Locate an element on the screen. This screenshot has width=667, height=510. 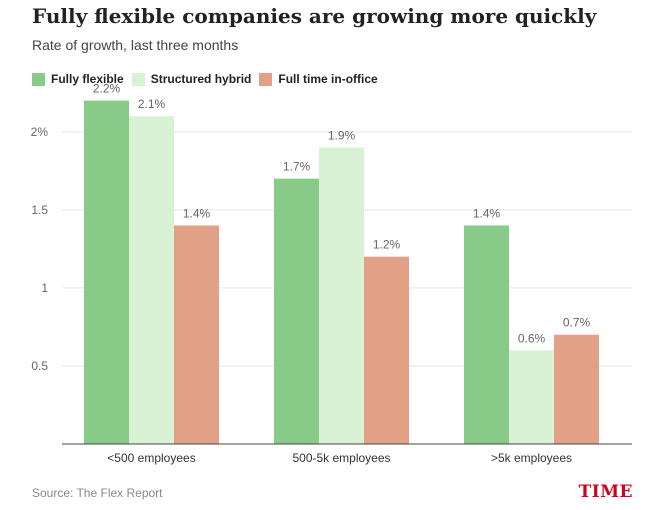
brand-logo: TIME is located at coordinates (605, 492).